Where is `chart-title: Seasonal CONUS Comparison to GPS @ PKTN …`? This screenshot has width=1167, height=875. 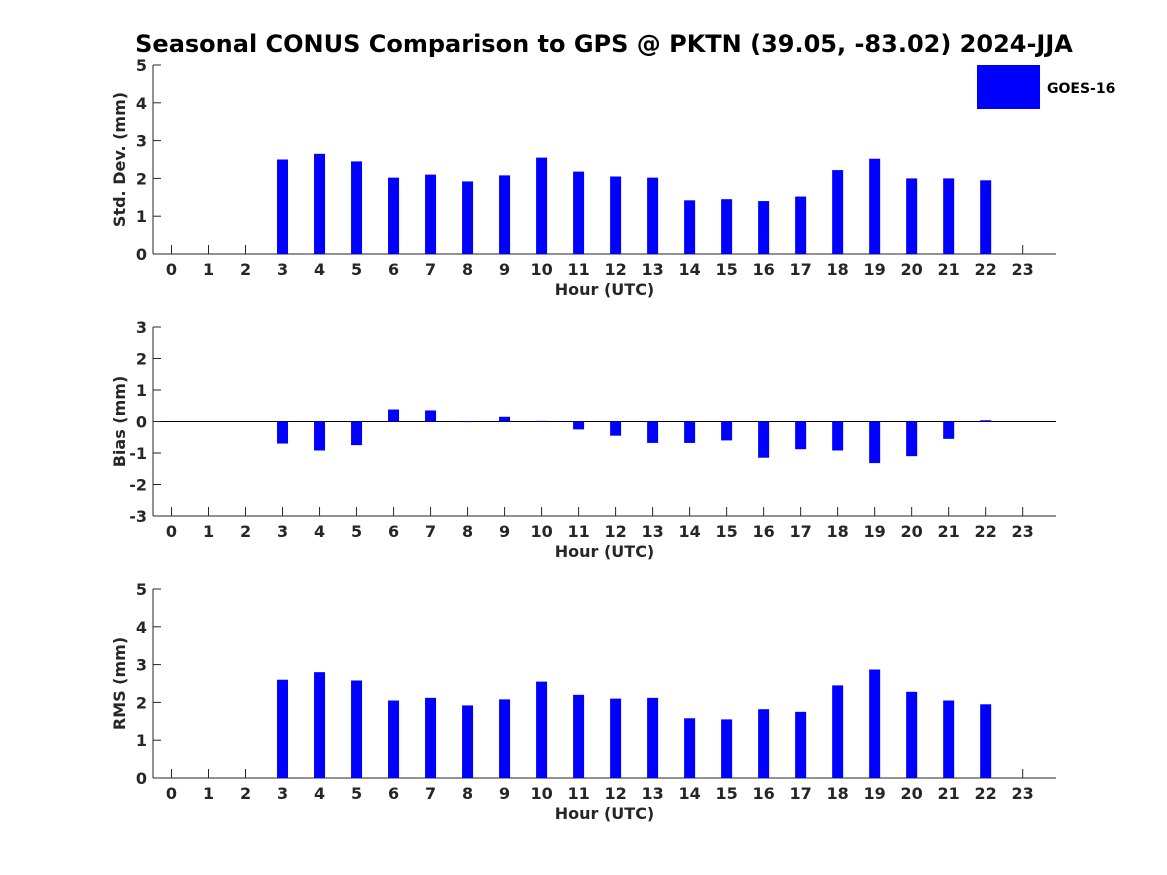 chart-title: Seasonal CONUS Comparison to GPS @ PKTN … is located at coordinates (604, 44).